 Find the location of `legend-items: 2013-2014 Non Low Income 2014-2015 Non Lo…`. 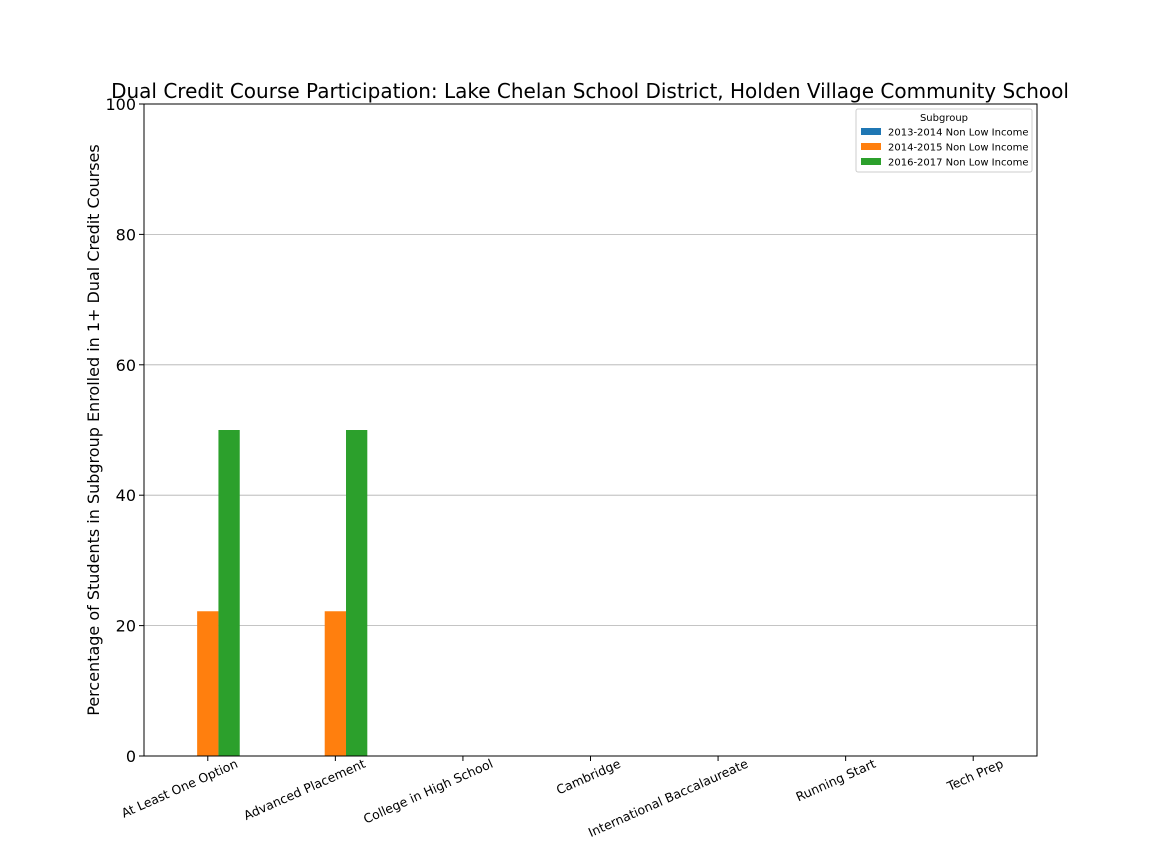

legend-items: 2013-2014 Non Low Income 2014-2015 Non Lo… is located at coordinates (944, 148).